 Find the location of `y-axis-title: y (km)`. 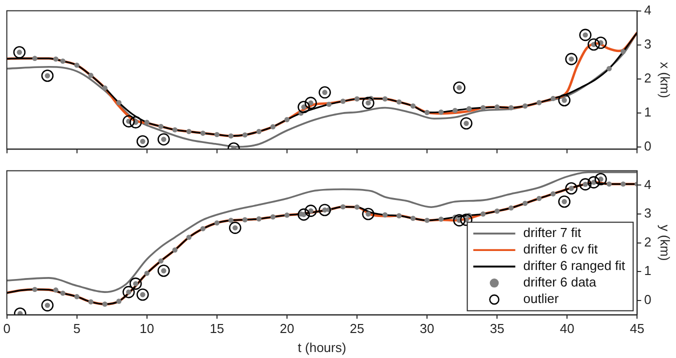

y-axis-title: y (km) is located at coordinates (665, 242).